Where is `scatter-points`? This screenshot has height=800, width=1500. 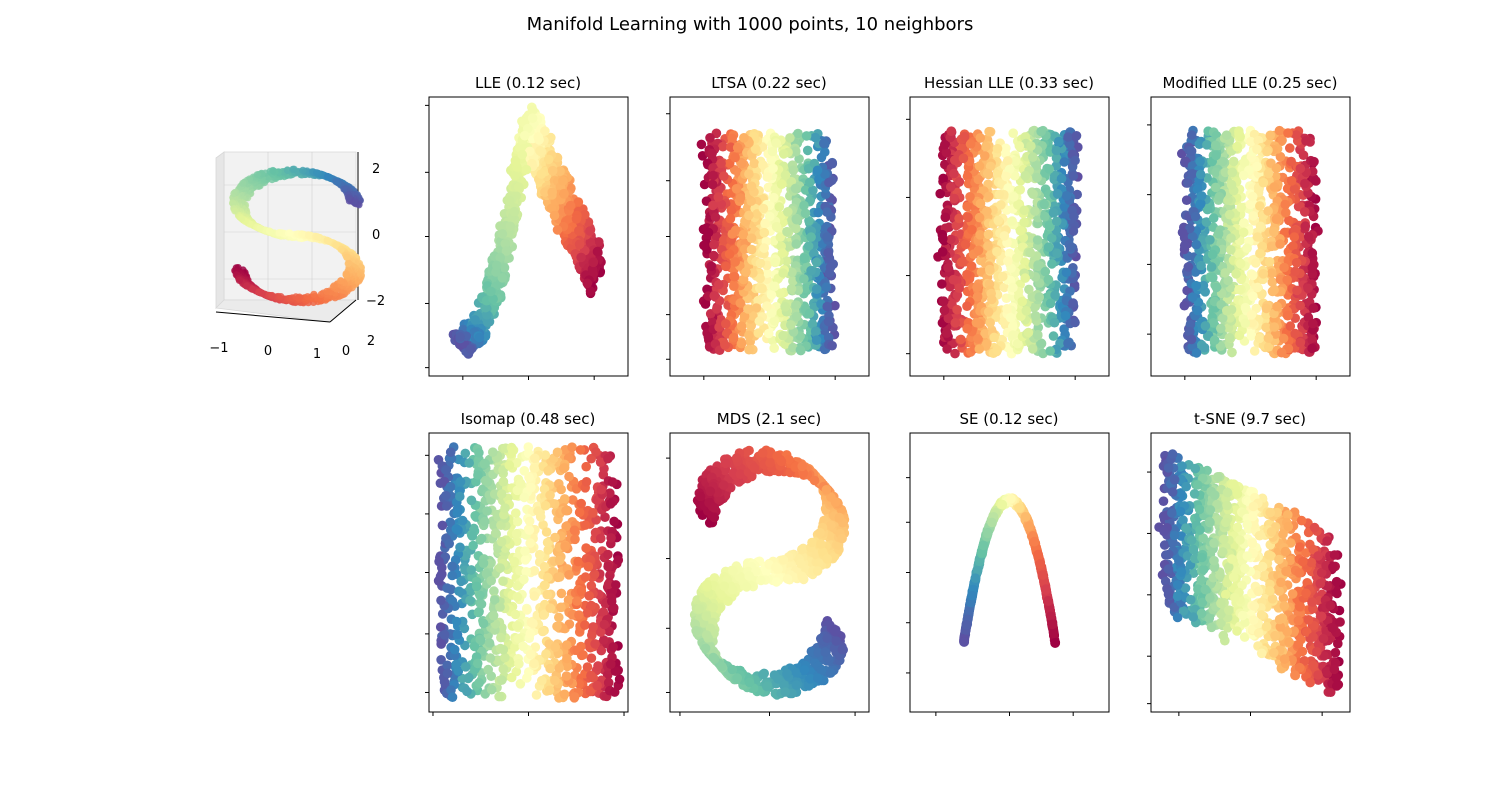
scatter-points is located at coordinates (1250, 242).